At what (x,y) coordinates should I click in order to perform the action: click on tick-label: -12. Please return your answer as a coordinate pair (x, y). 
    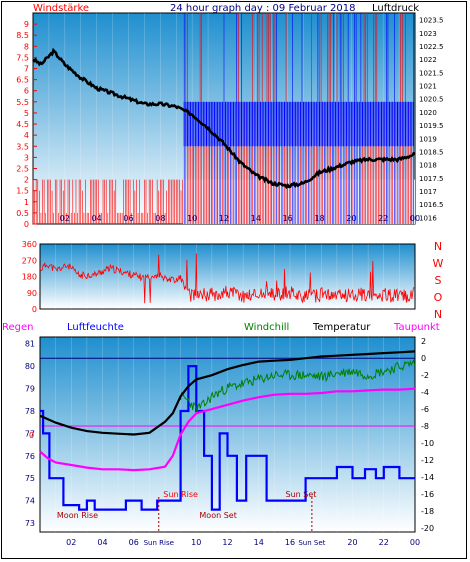
    Looking at the image, I should click on (427, 460).